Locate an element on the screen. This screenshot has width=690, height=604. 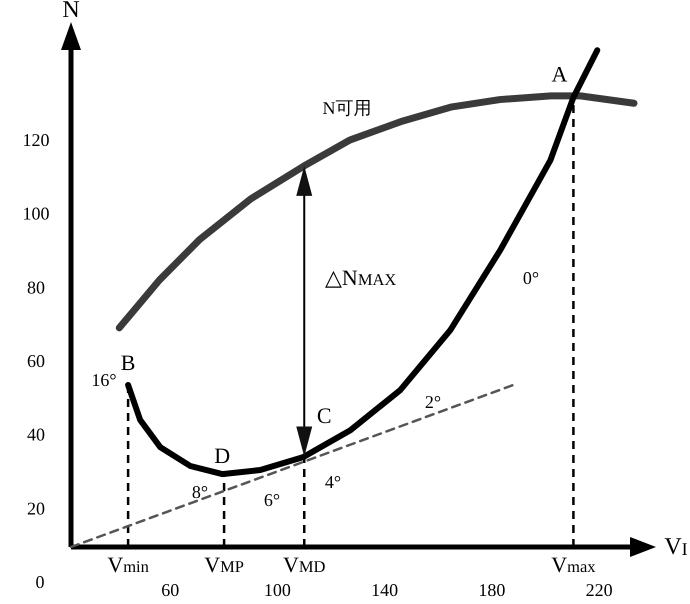
xtick: 180 is located at coordinates (492, 590).